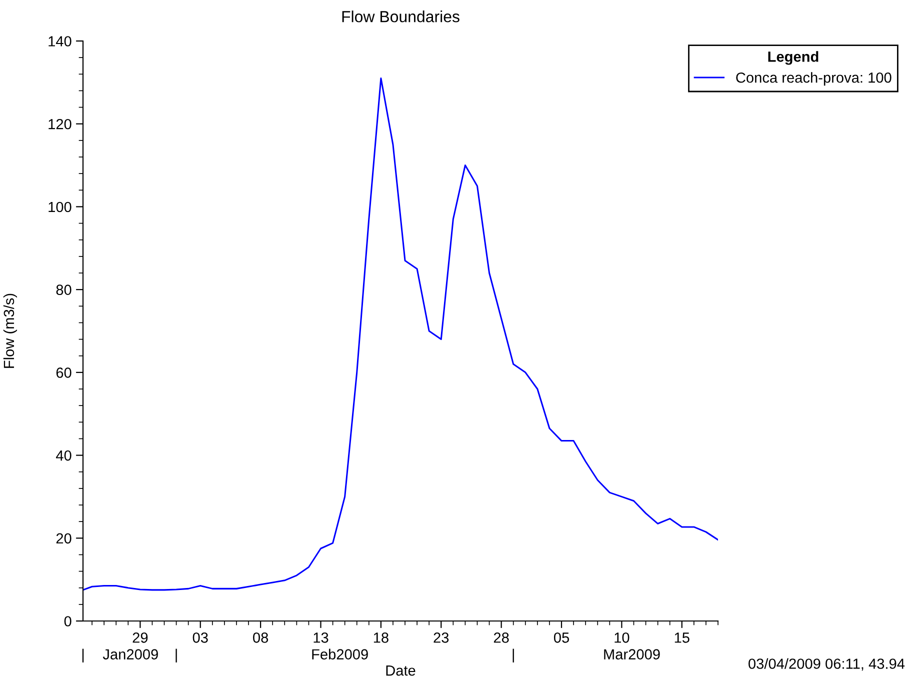  Describe the element at coordinates (130, 654) in the screenshot. I see `x2-tick-label: Jan2009` at that location.